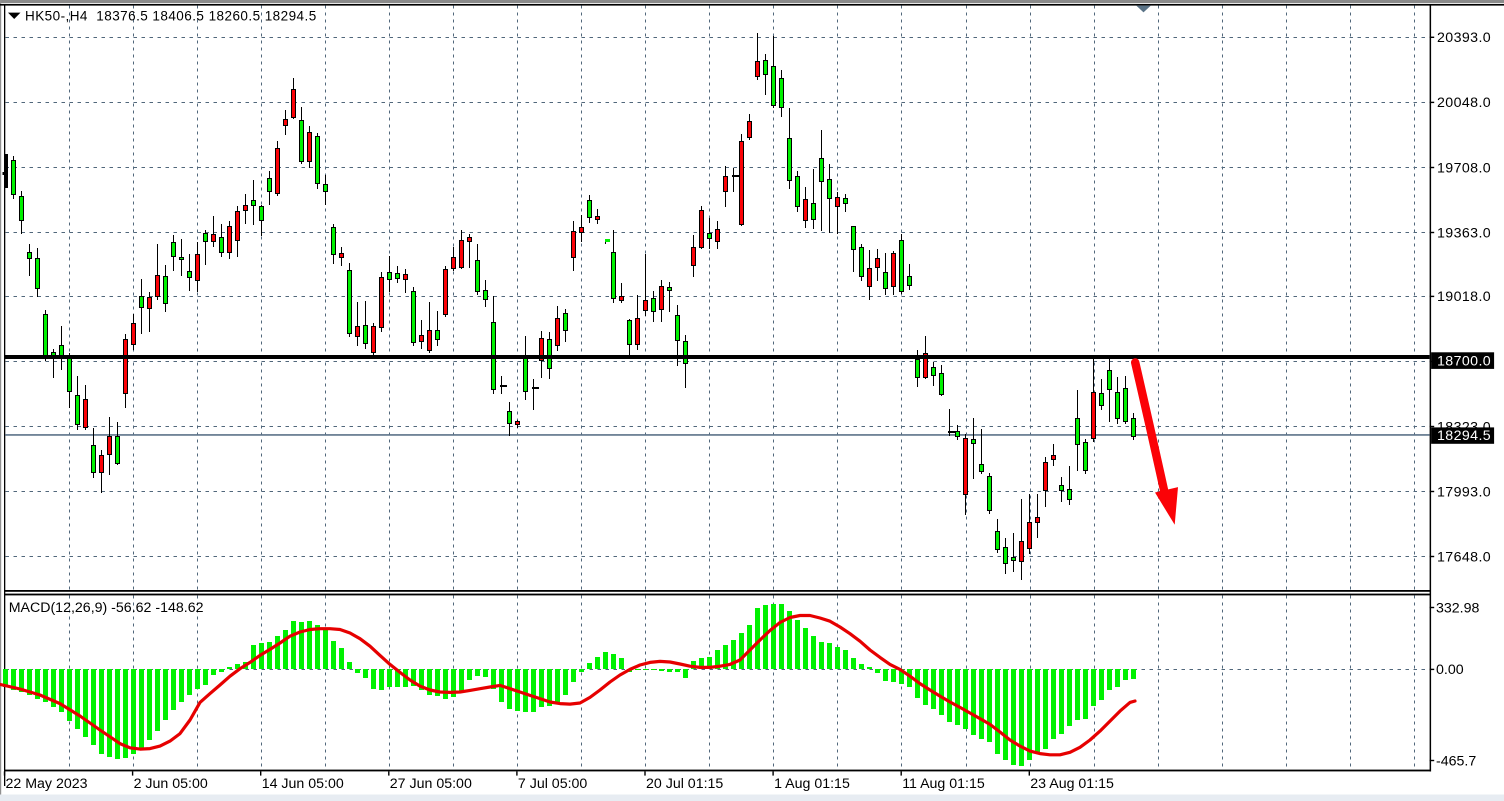  Describe the element at coordinates (431, 784) in the screenshot. I see `svg-text: 27 Jun 05:00` at that location.